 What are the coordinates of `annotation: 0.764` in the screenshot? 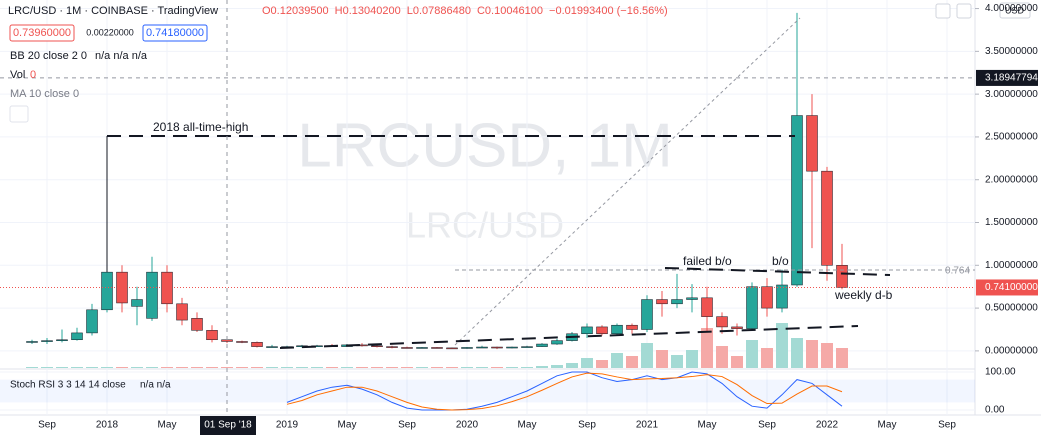 It's located at (957, 271).